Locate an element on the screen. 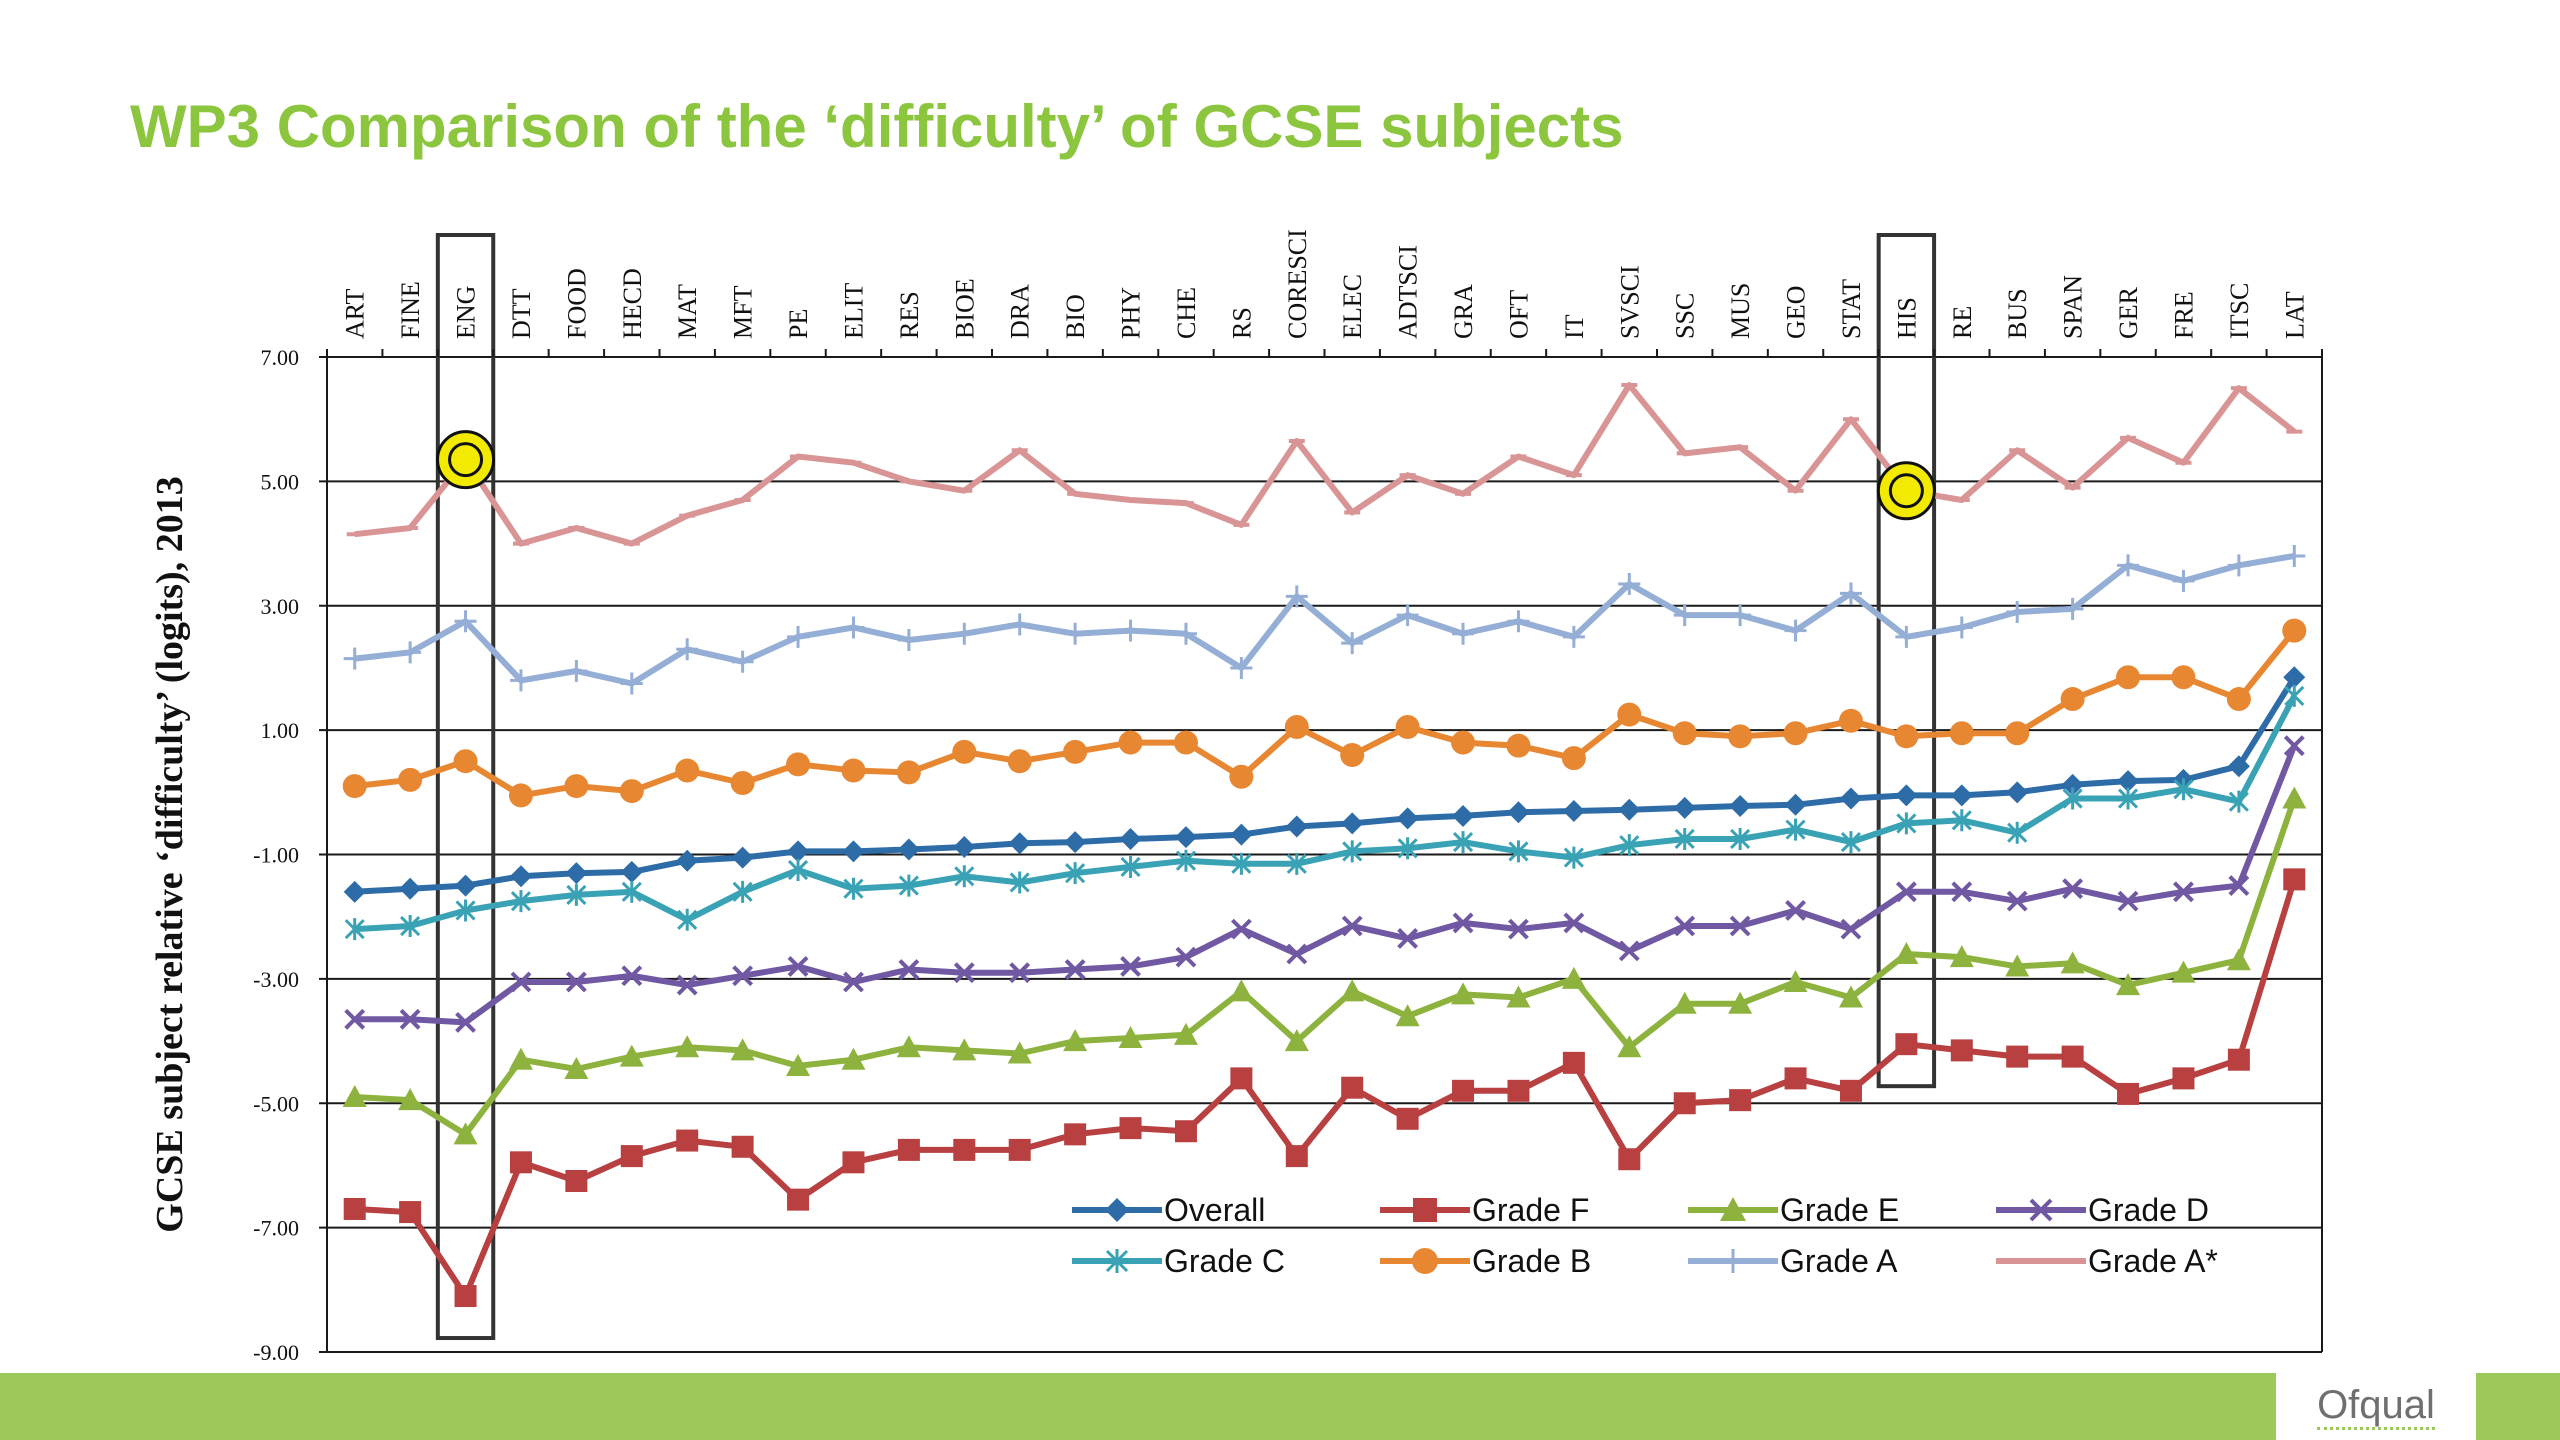  series-grade-a- is located at coordinates (1324, 464).